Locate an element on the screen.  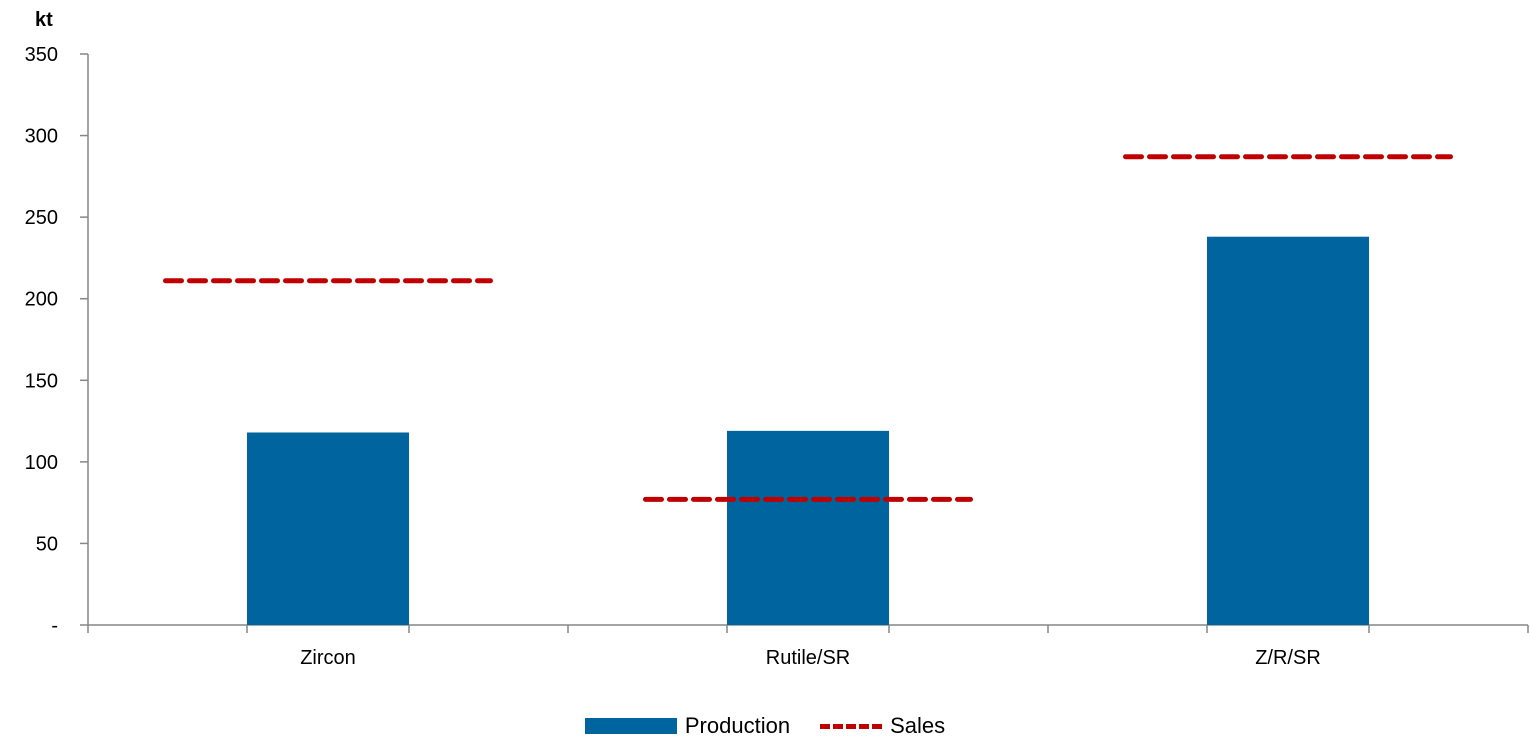
legend: Production Sales is located at coordinates (765, 726).